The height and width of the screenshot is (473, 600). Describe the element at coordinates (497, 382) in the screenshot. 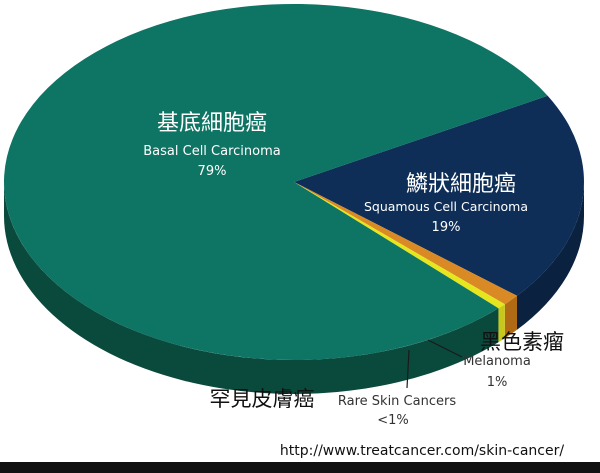

I see `melanoma-value-label: 1%` at that location.